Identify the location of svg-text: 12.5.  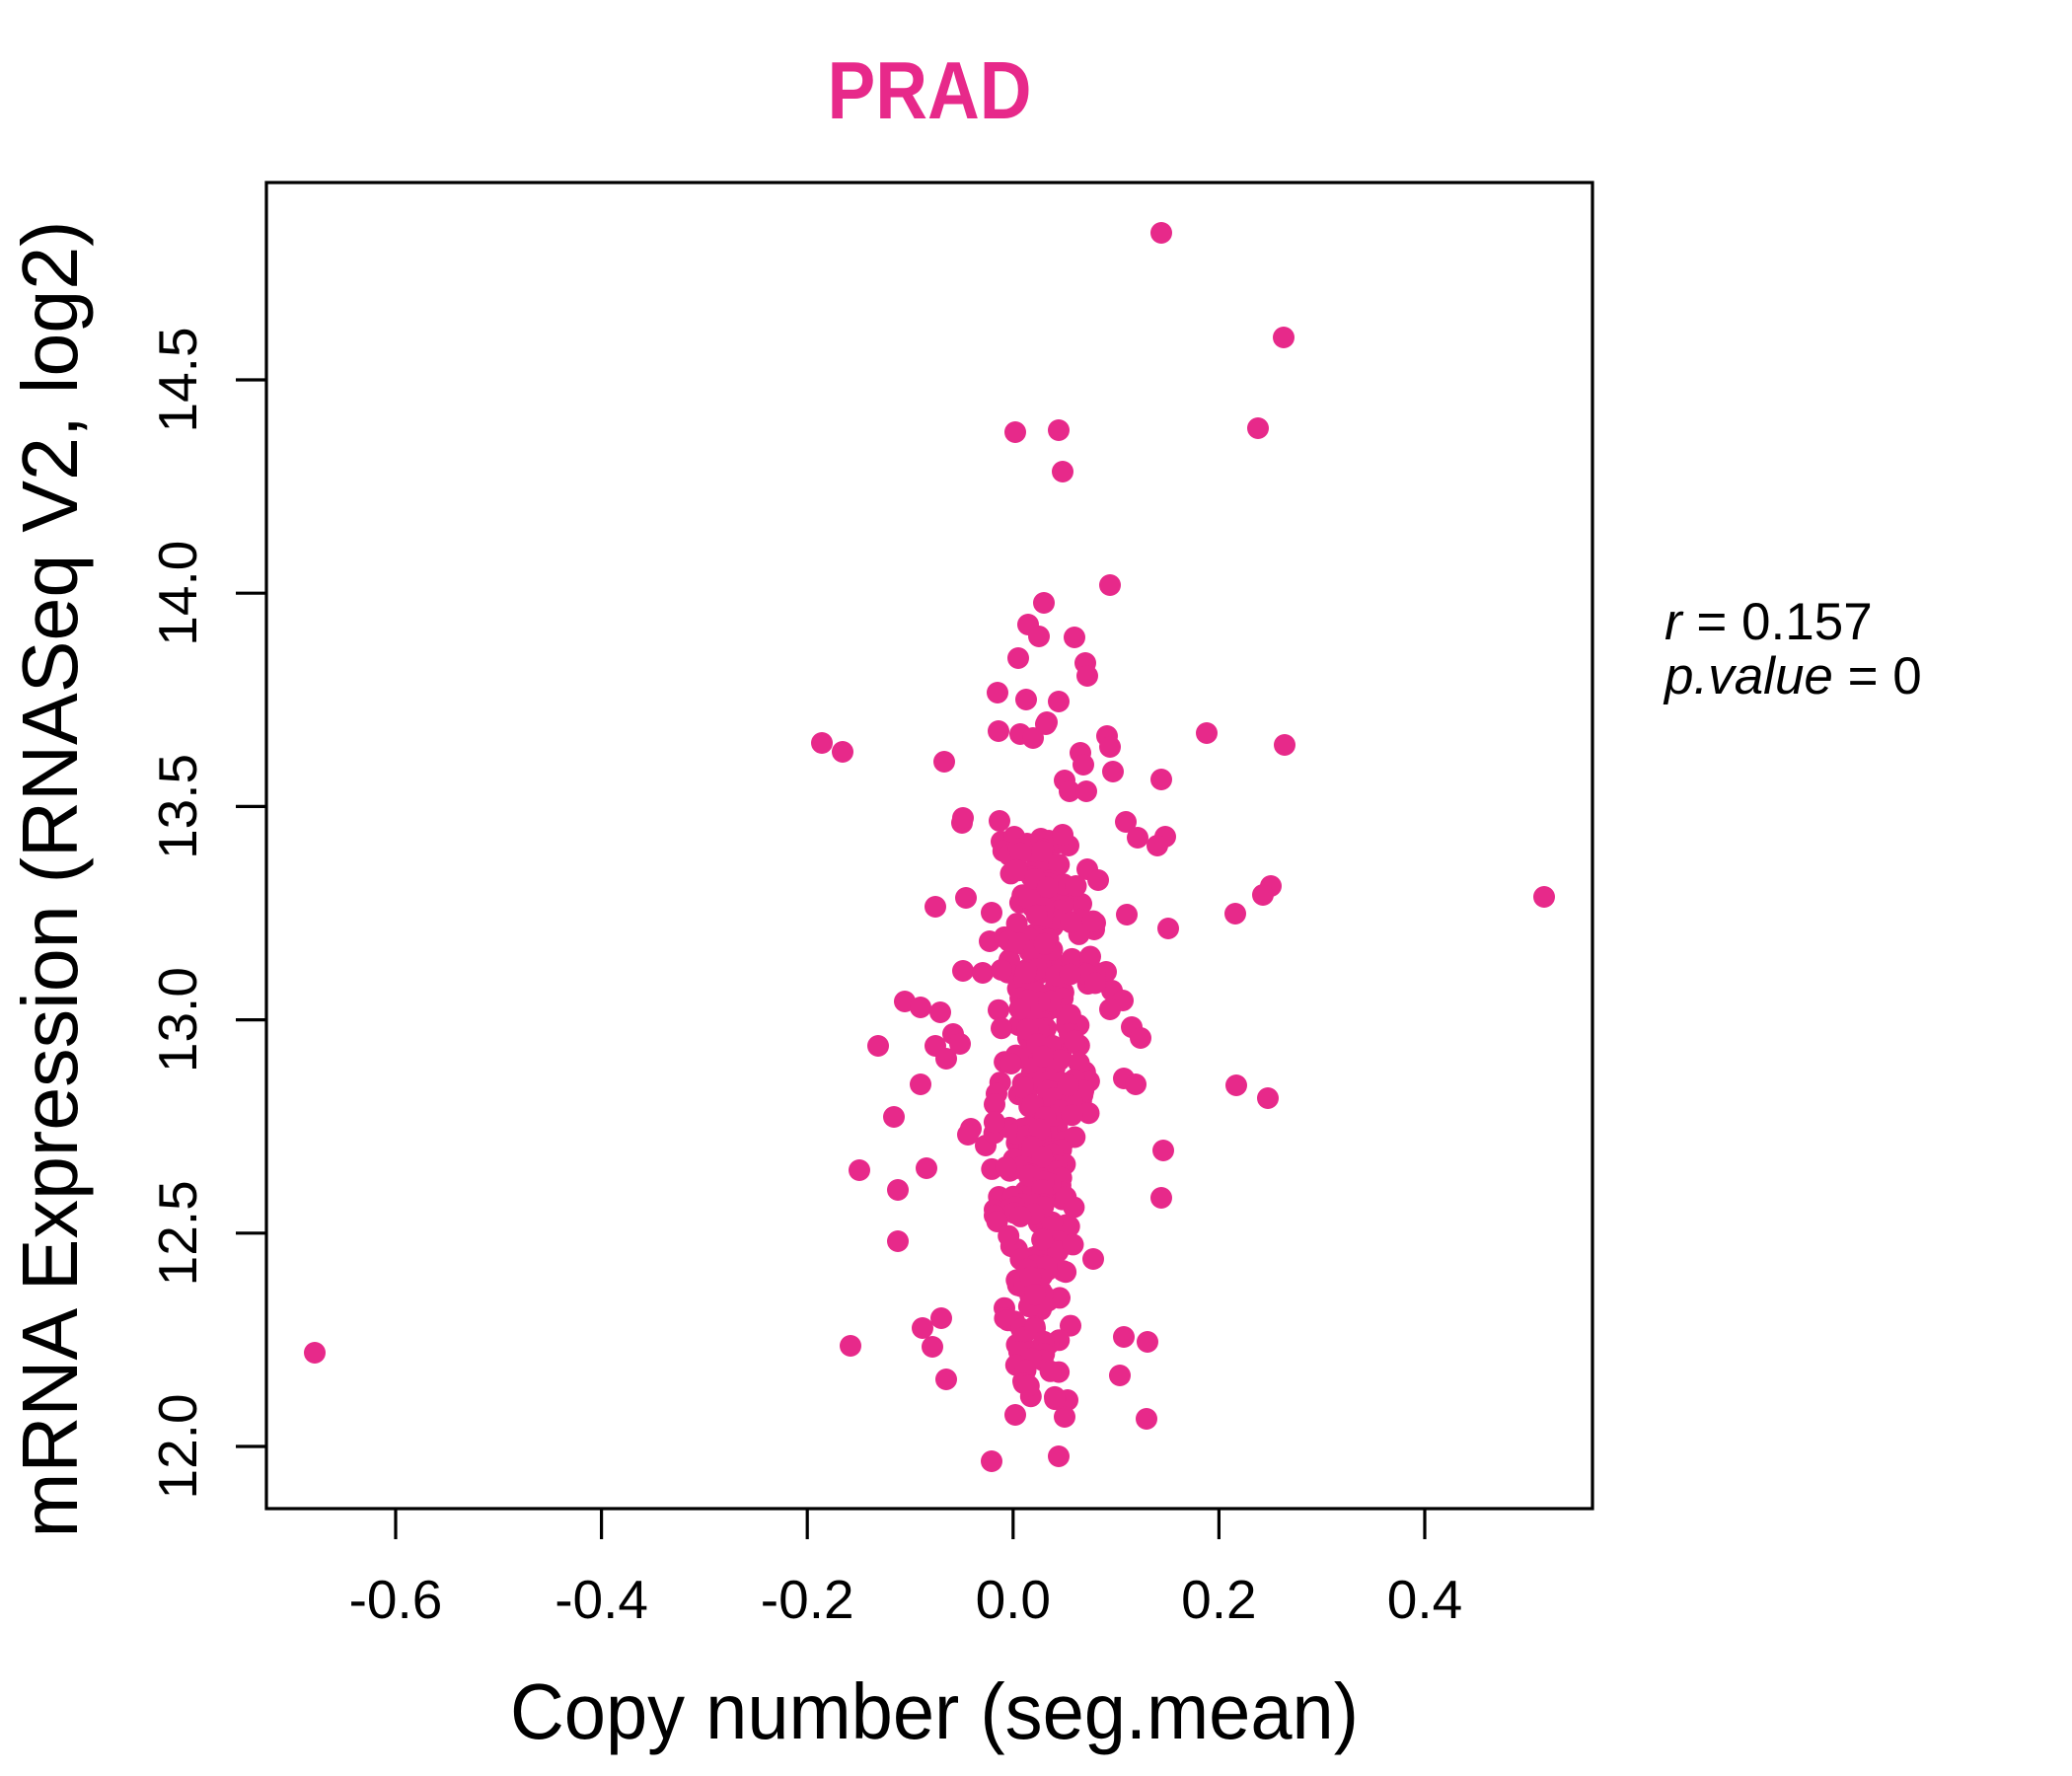
(178, 1233).